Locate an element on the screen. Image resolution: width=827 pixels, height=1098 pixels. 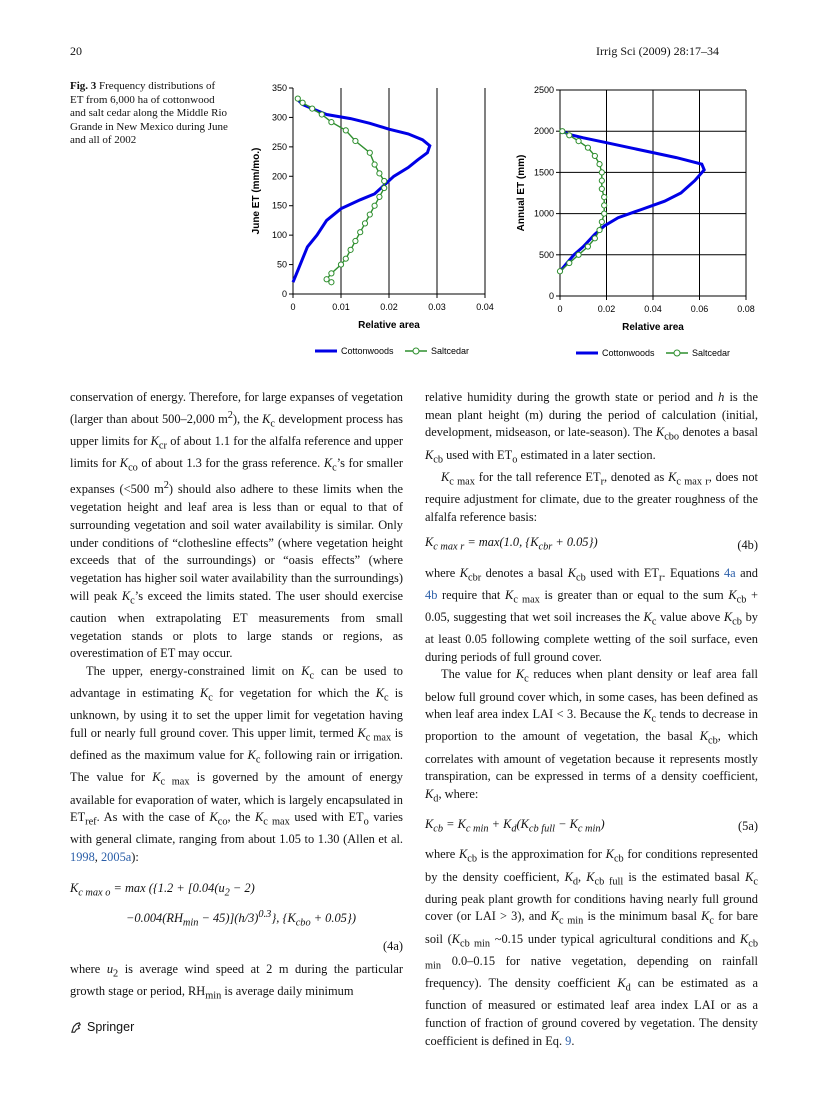
y-tick-label: 1000 is located at coordinates (544, 214).